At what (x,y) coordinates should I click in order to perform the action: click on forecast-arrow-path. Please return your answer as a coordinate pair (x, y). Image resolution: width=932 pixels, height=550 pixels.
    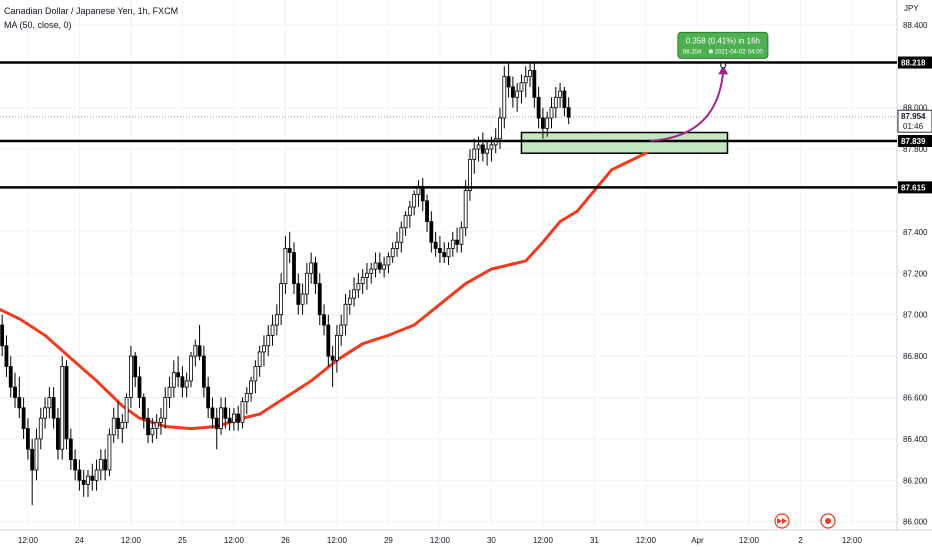
    Looking at the image, I should click on (687, 106).